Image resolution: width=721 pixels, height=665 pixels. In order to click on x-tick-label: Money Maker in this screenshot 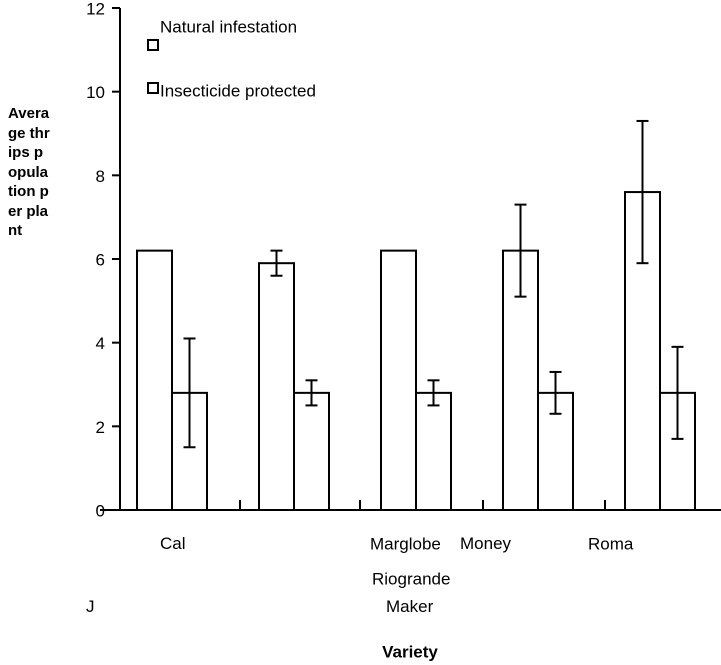, I will do `click(451, 575)`.